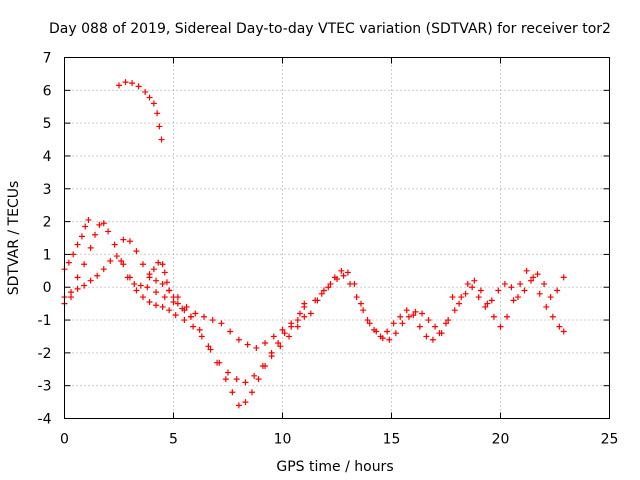  What do you see at coordinates (45, 239) in the screenshot?
I see `y-tick-labels: -4 -3 -2 -1 0 1 2 3 4 5 6 7` at bounding box center [45, 239].